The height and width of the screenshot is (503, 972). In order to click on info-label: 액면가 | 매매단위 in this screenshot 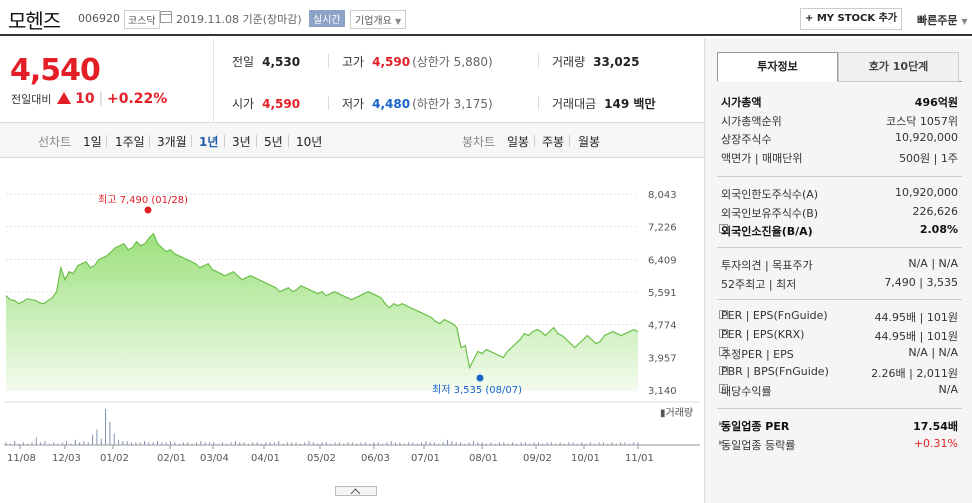, I will do `click(762, 158)`.